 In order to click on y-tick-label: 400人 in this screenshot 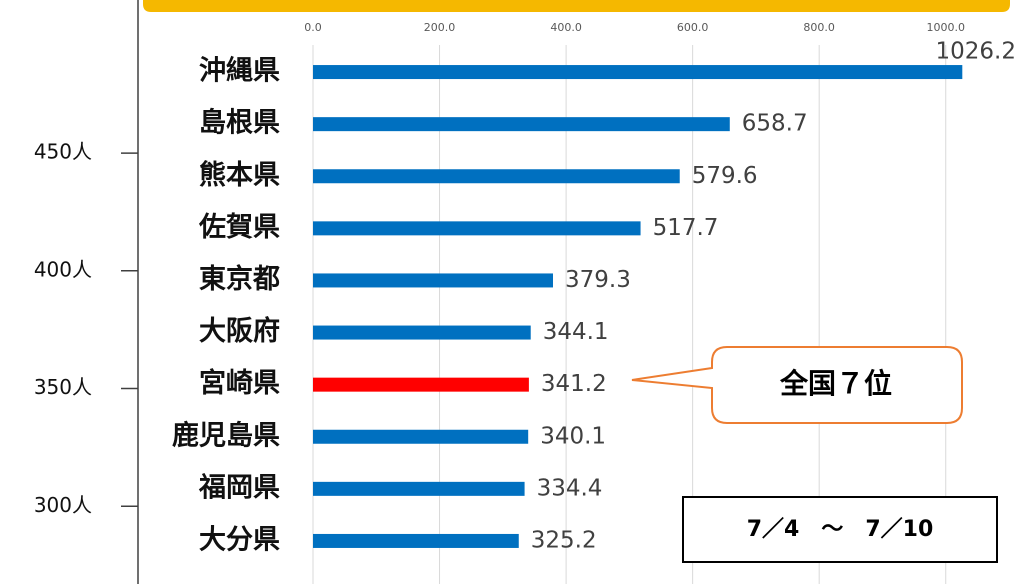, I will do `click(63, 269)`.